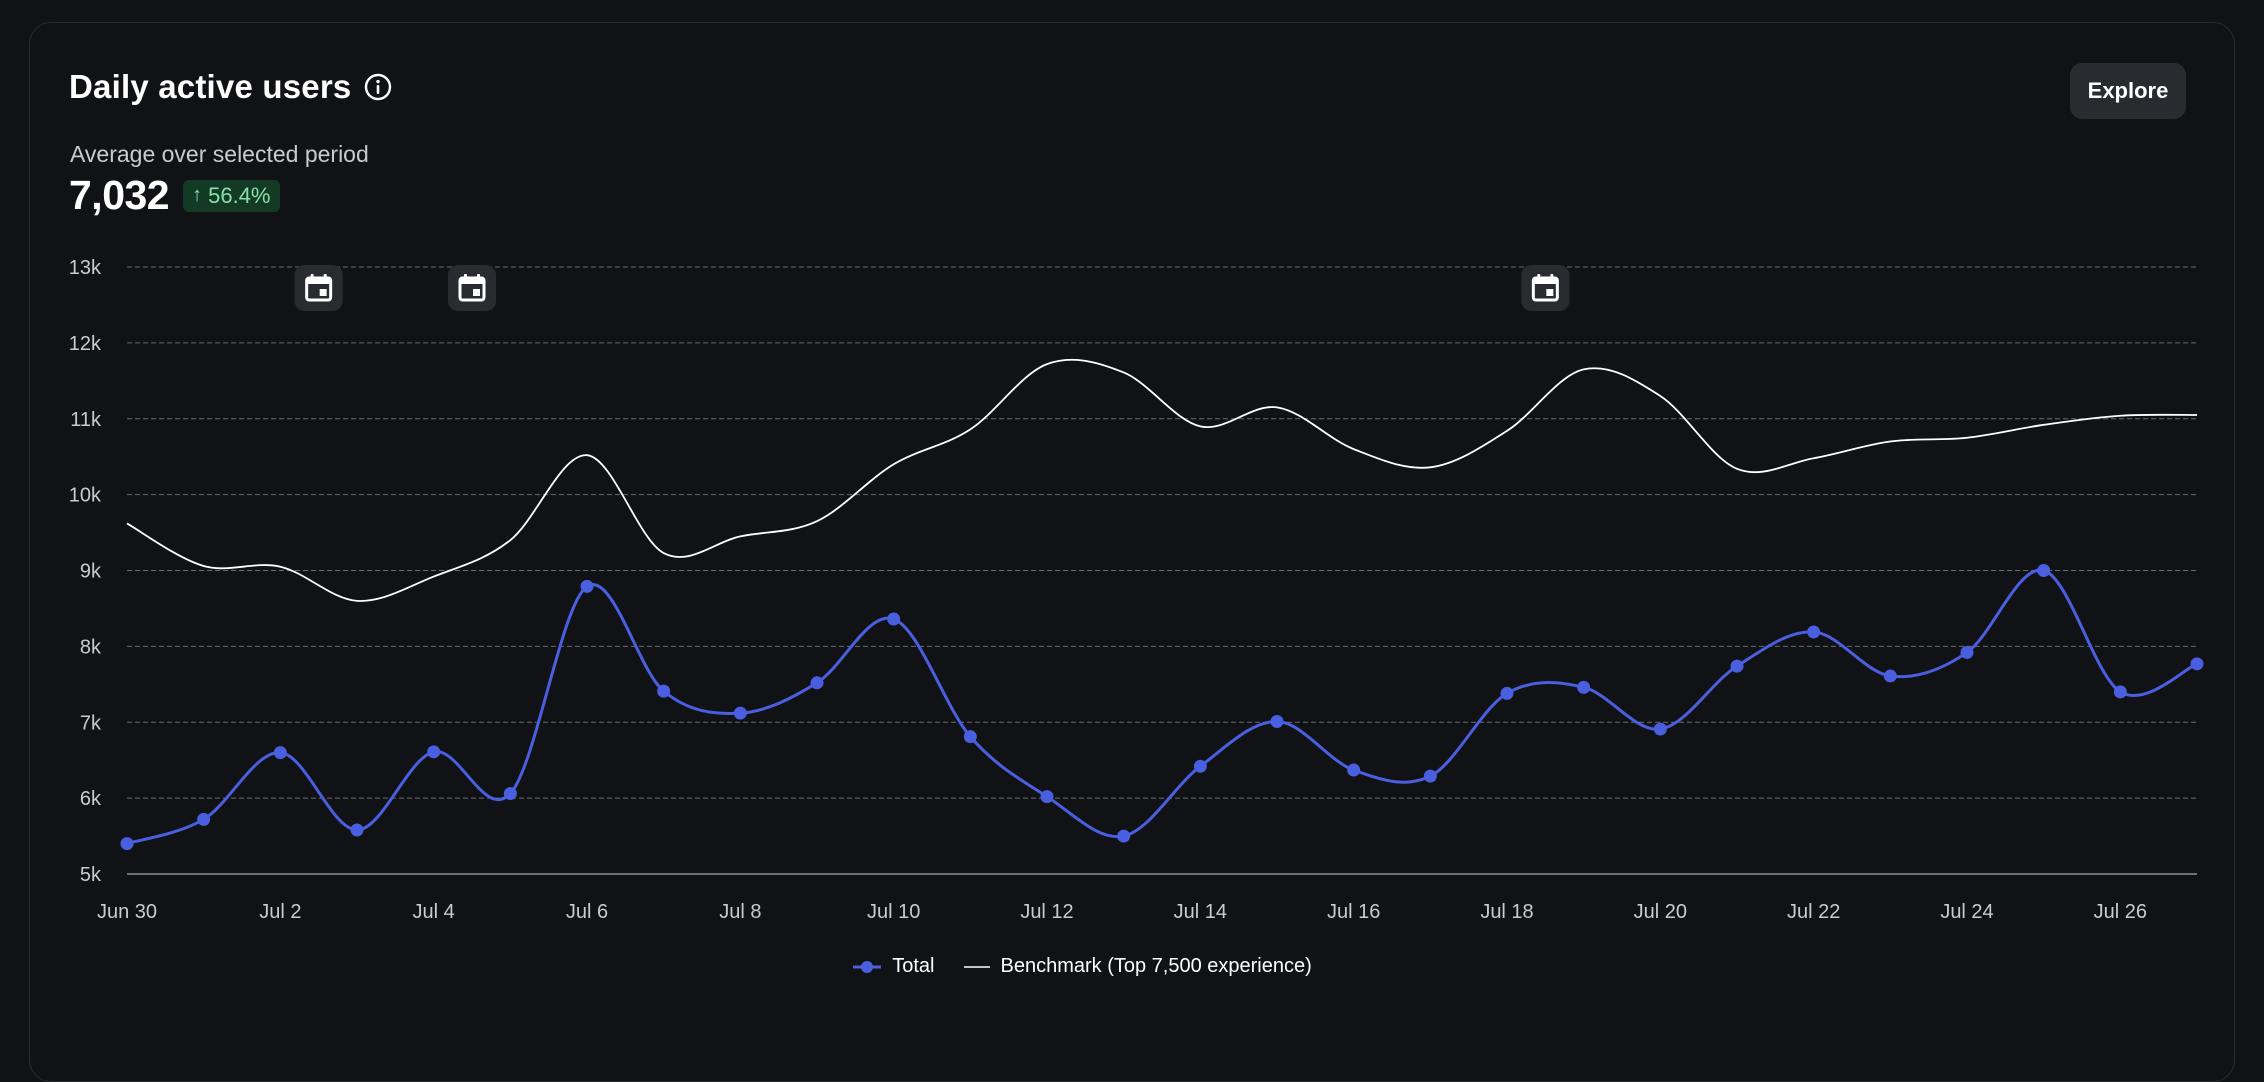  I want to click on y-tick-label: 8k, so click(91, 647).